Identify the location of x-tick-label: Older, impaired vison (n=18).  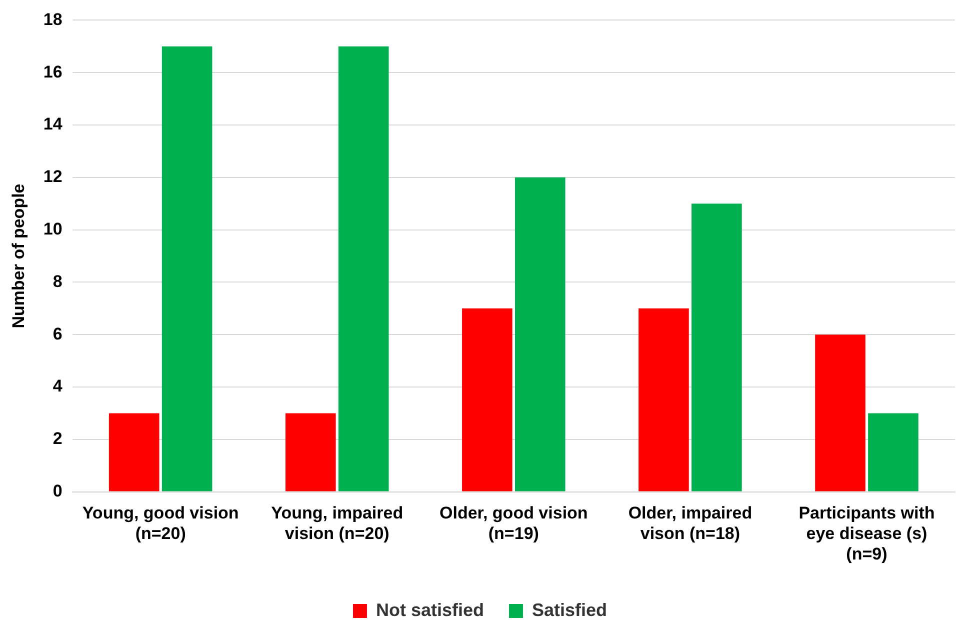
(690, 524).